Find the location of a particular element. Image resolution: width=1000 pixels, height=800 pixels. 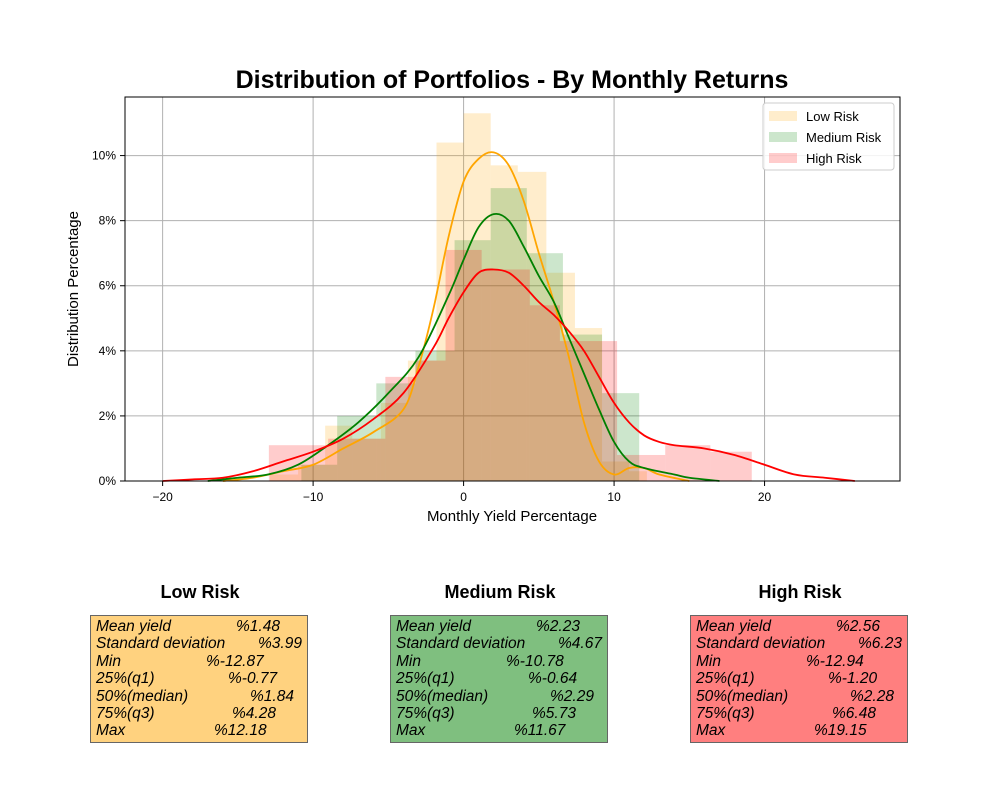

stats-row: Min %-12.94 is located at coordinates (801, 661).